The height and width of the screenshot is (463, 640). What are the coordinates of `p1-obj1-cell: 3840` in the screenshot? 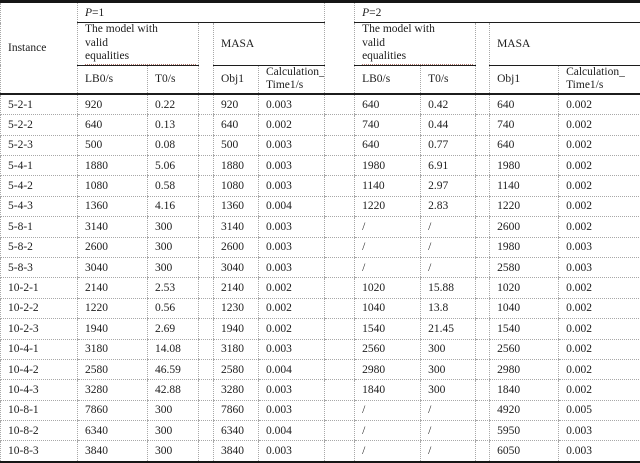 It's located at (236, 451).